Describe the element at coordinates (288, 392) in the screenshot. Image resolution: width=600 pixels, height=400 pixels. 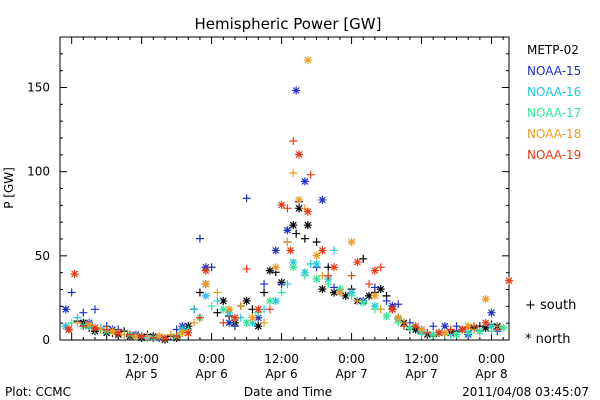
I see `x-axis-label: Date and Time` at that location.